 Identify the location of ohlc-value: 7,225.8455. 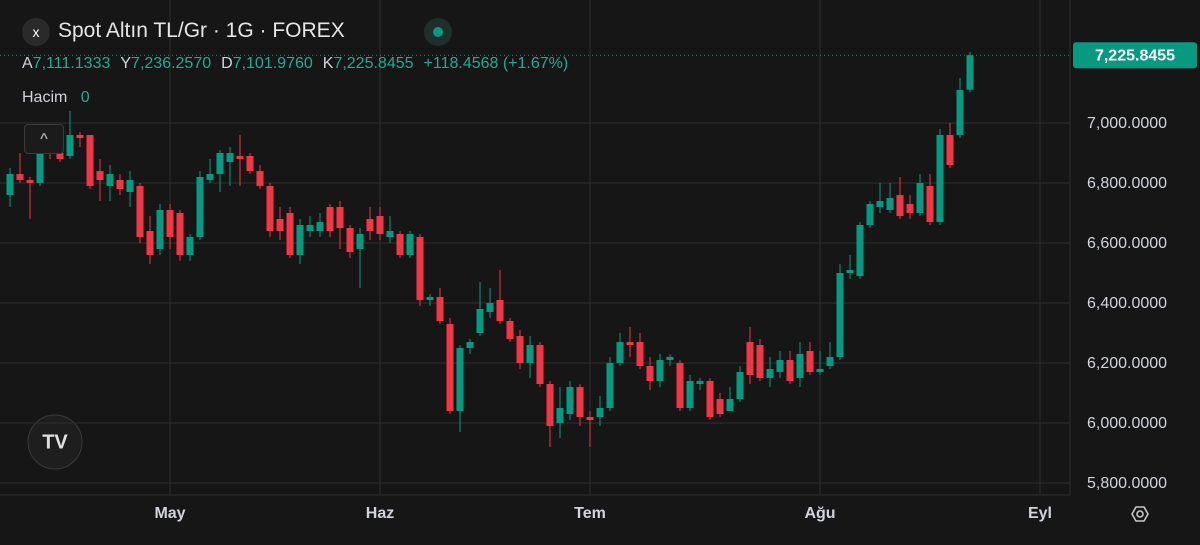
(373, 63).